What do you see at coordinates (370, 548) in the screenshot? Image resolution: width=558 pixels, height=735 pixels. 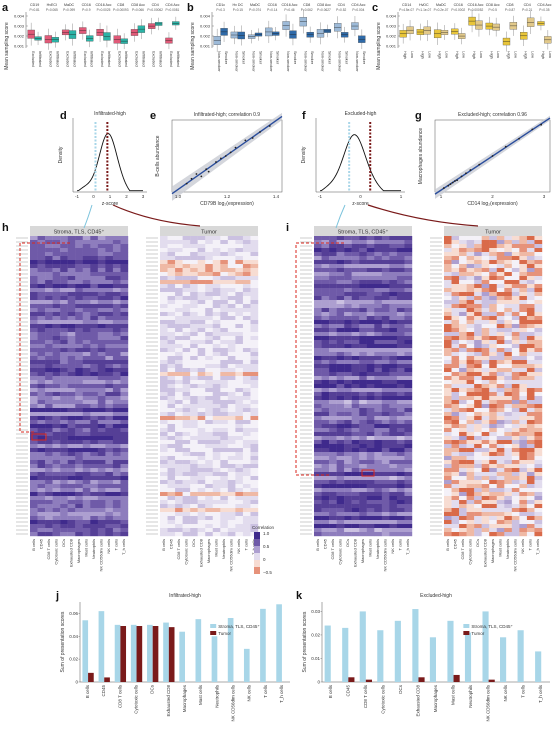 I see `column-label: Mast cells` at bounding box center [370, 548].